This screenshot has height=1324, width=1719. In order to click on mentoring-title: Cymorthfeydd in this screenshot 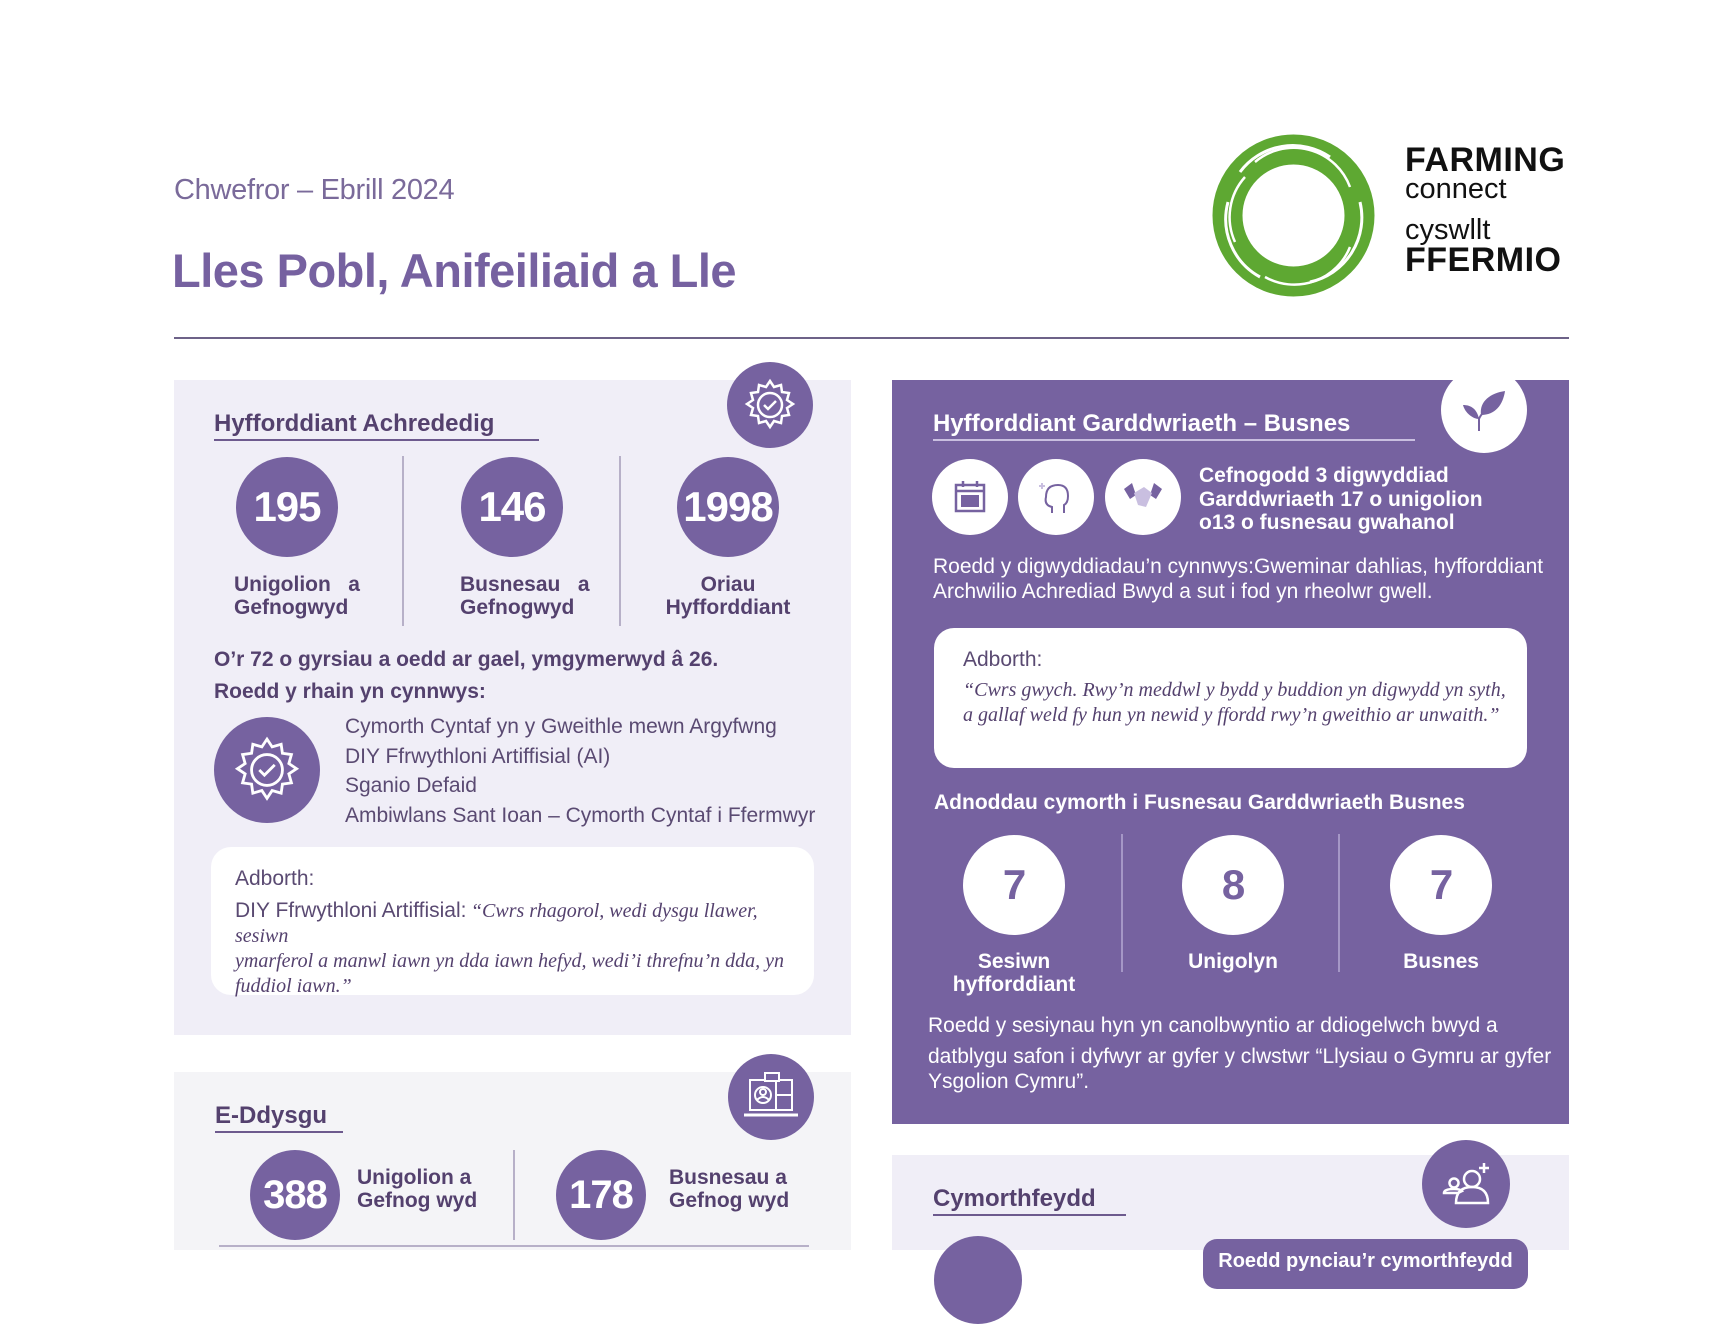, I will do `click(1029, 1200)`.